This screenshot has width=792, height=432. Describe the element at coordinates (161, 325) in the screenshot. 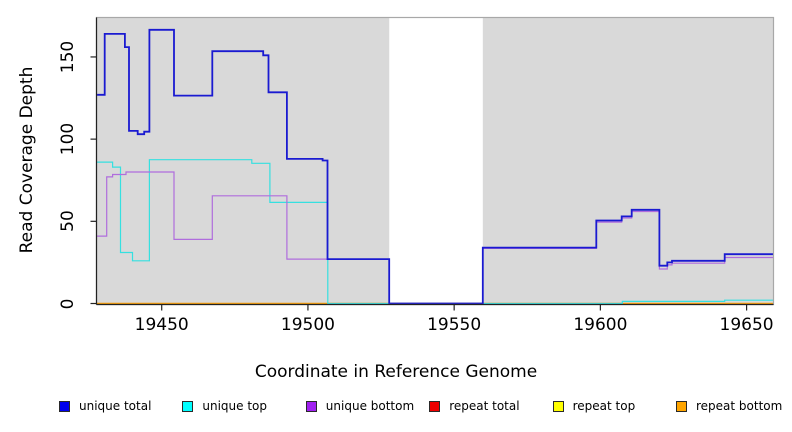

I see `x-tick-label: 19450` at that location.